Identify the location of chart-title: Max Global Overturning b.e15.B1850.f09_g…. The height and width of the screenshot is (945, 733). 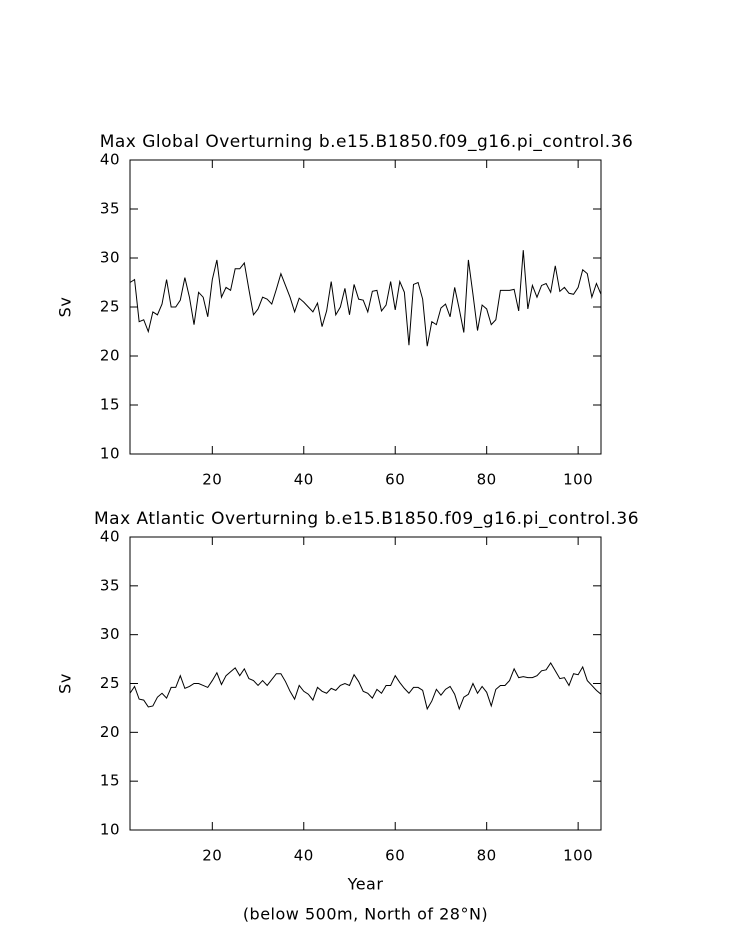
(367, 142).